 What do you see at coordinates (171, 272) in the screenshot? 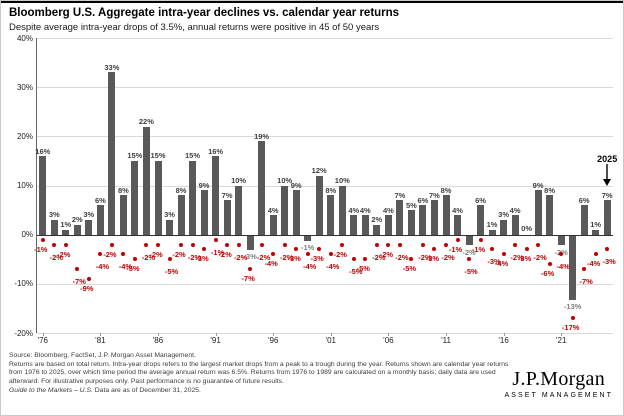
I see `dot-label-1987: -5%` at bounding box center [171, 272].